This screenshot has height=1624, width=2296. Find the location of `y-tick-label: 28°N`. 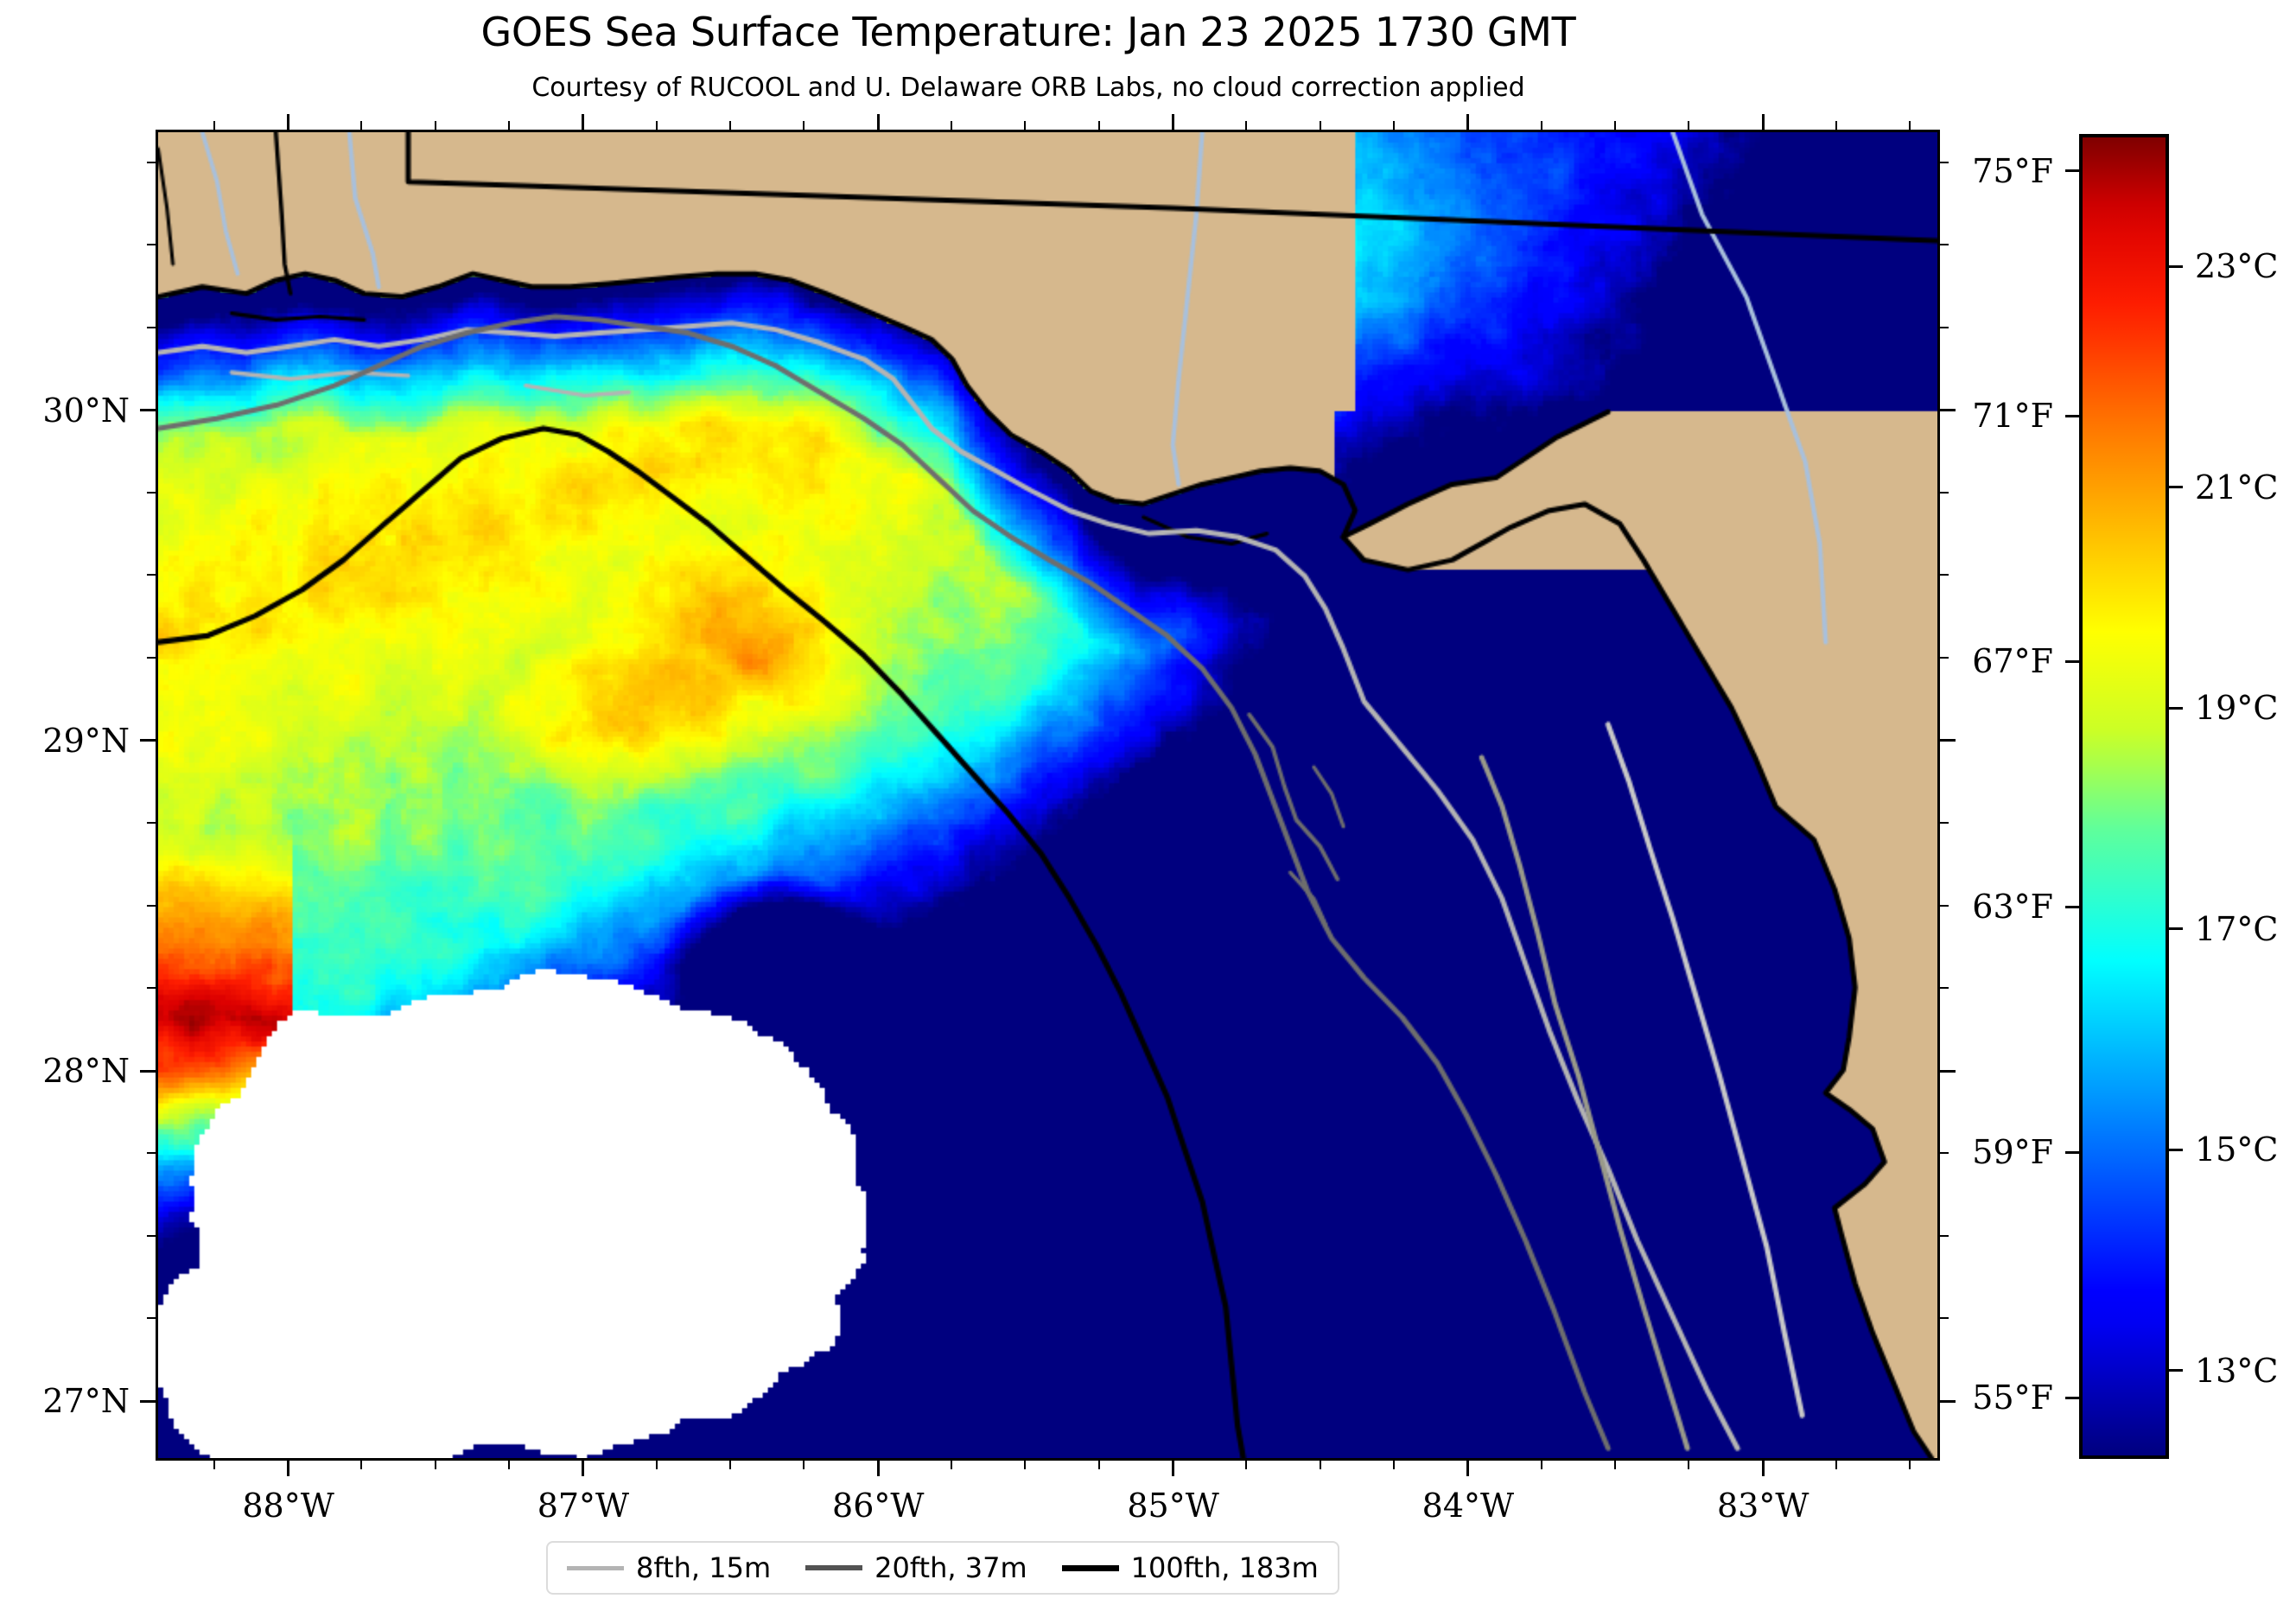

y-tick-label: 28°N is located at coordinates (86, 1071).